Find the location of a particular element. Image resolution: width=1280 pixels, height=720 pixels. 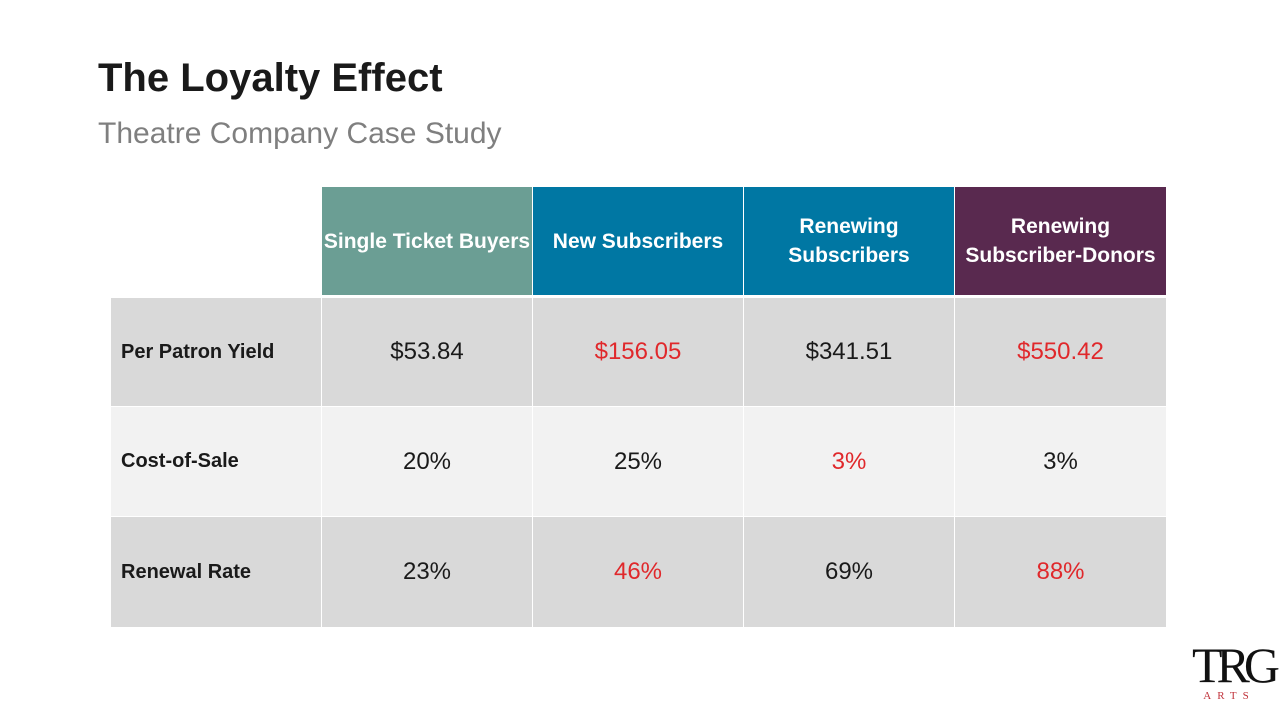

table-cell: 69% is located at coordinates (849, 572).